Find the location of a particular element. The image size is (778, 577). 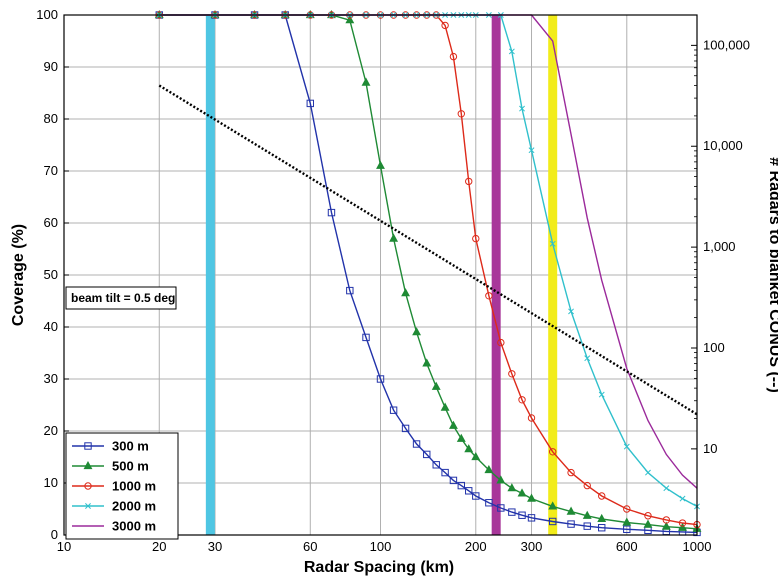

legend-label: 1000 m is located at coordinates (134, 486).